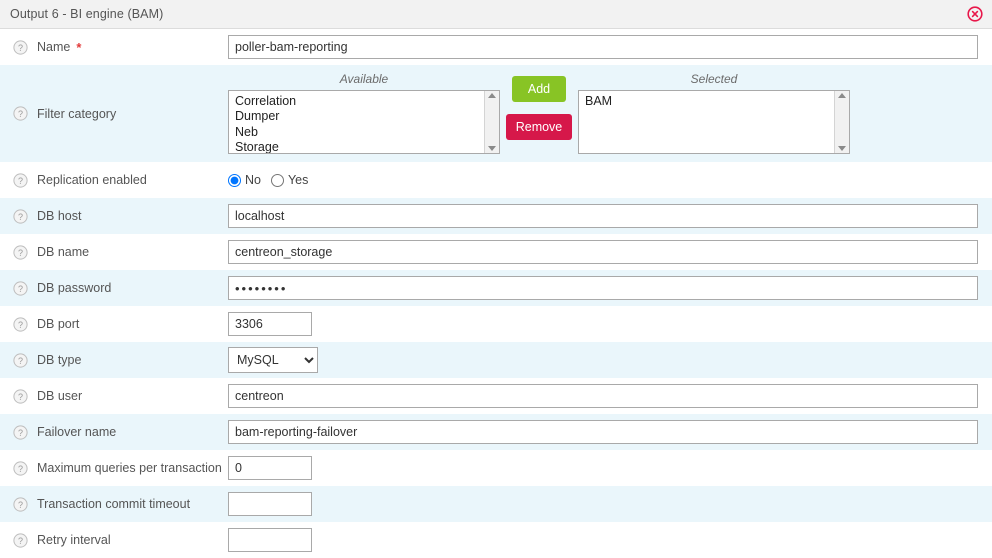 The image size is (992, 558). Describe the element at coordinates (603, 47) in the screenshot. I see `name-input` at that location.